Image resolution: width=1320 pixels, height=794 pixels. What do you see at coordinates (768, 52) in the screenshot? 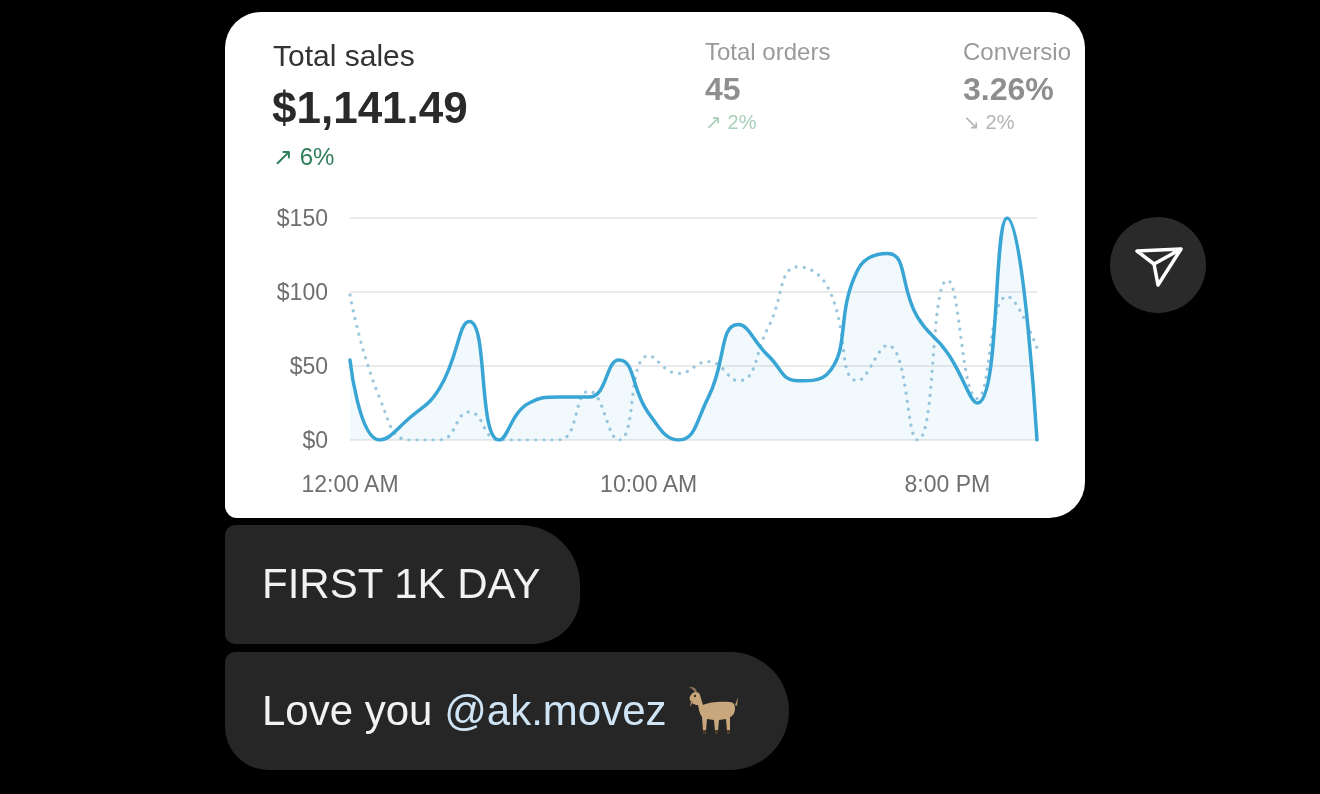
I see `text: Total orders` at bounding box center [768, 52].